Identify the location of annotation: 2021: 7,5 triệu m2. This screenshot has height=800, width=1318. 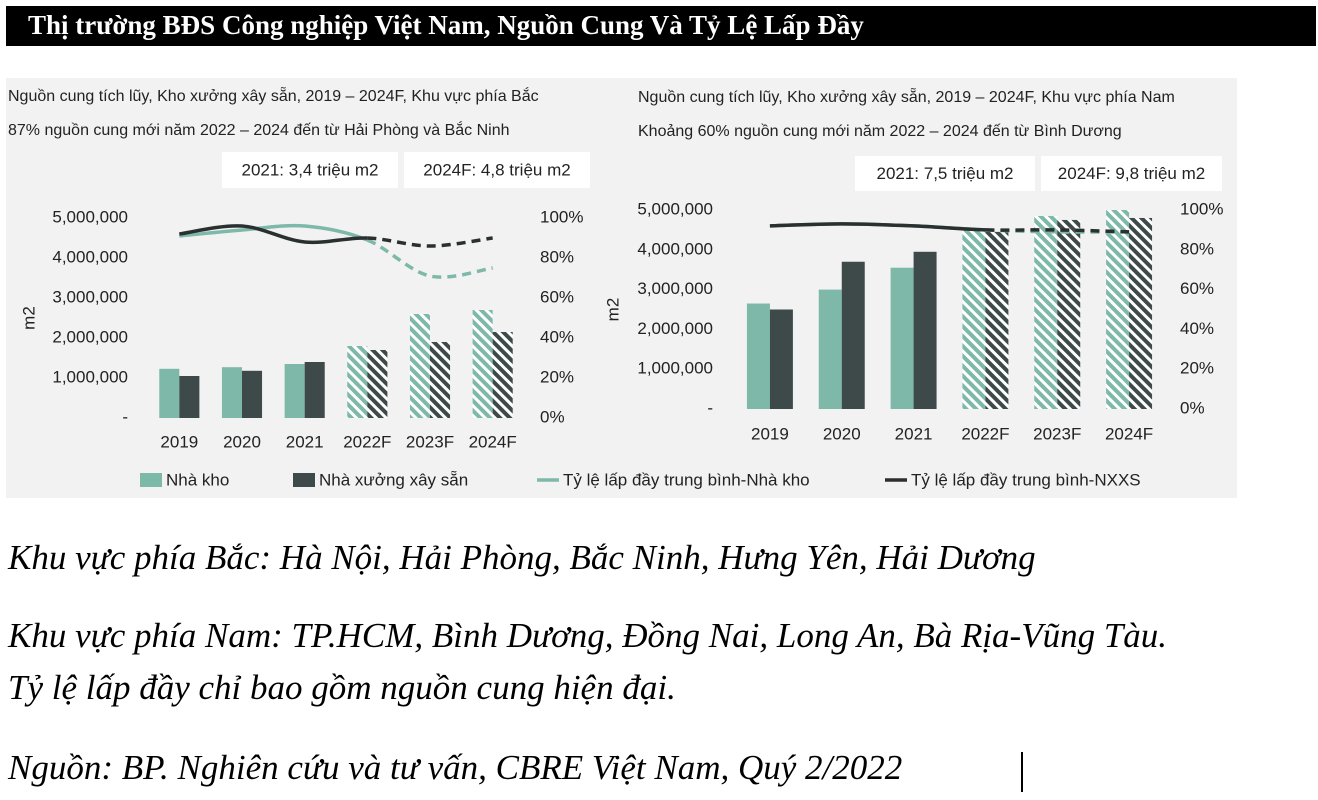
(944, 173).